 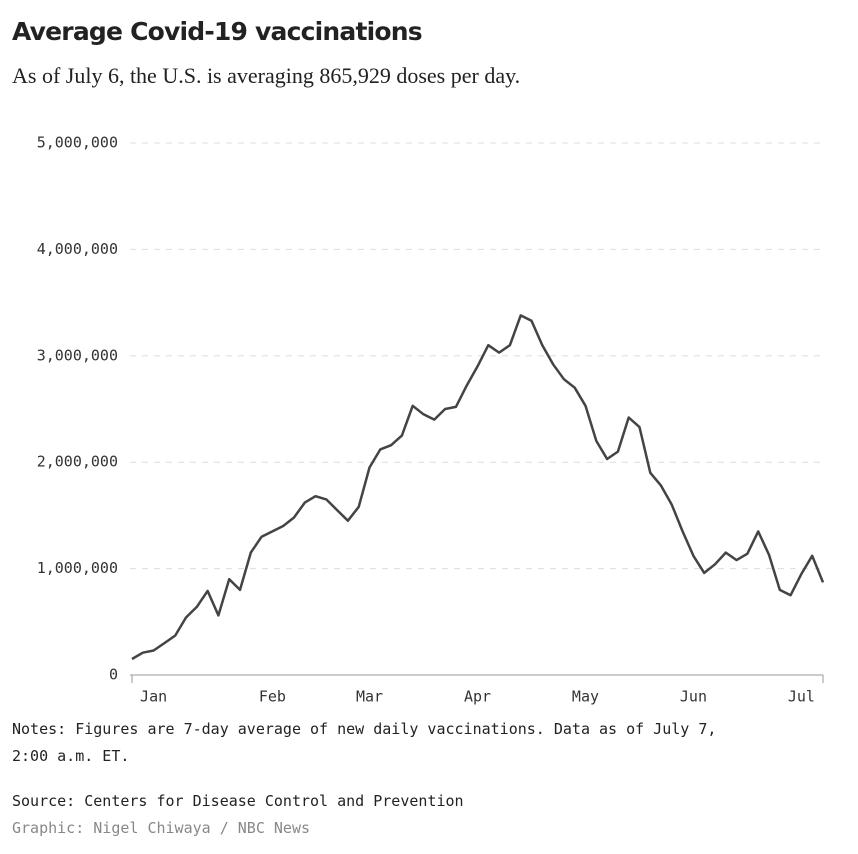 What do you see at coordinates (77, 249) in the screenshot?
I see `y-tick-label: 4,000,000` at bounding box center [77, 249].